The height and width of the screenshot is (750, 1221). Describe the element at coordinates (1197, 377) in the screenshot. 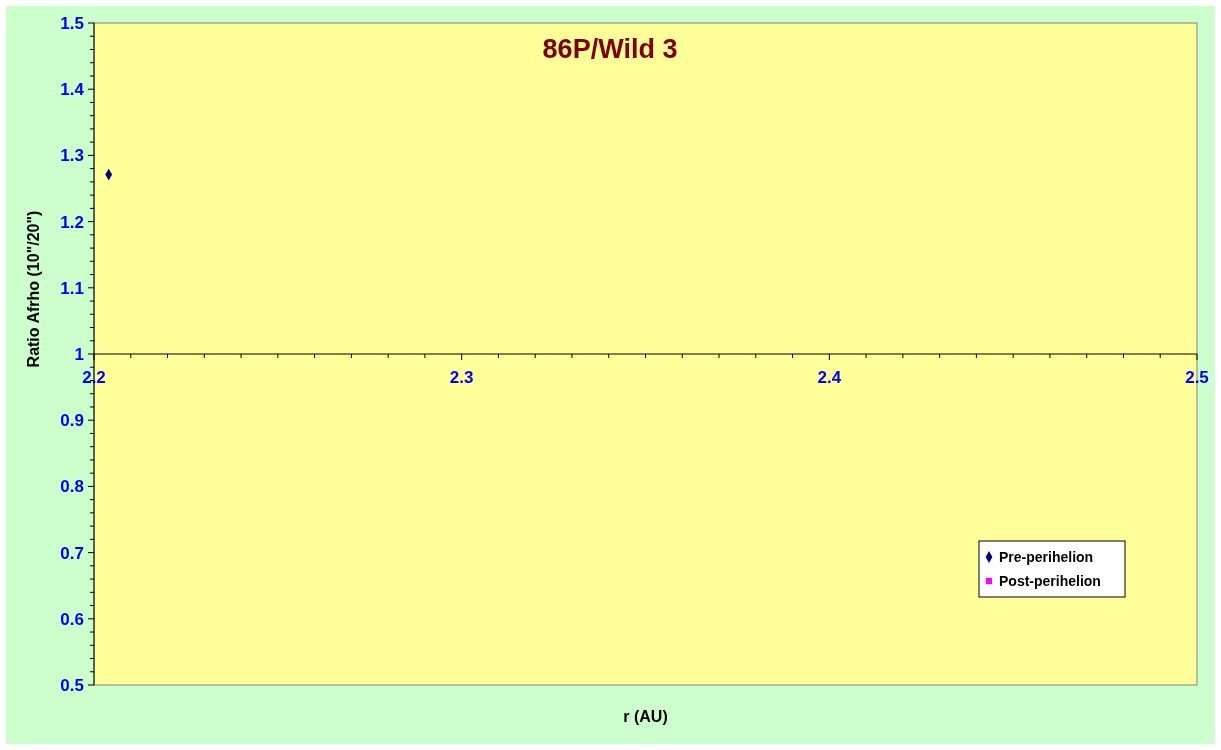

I see `x-tick-label: 2.5` at that location.